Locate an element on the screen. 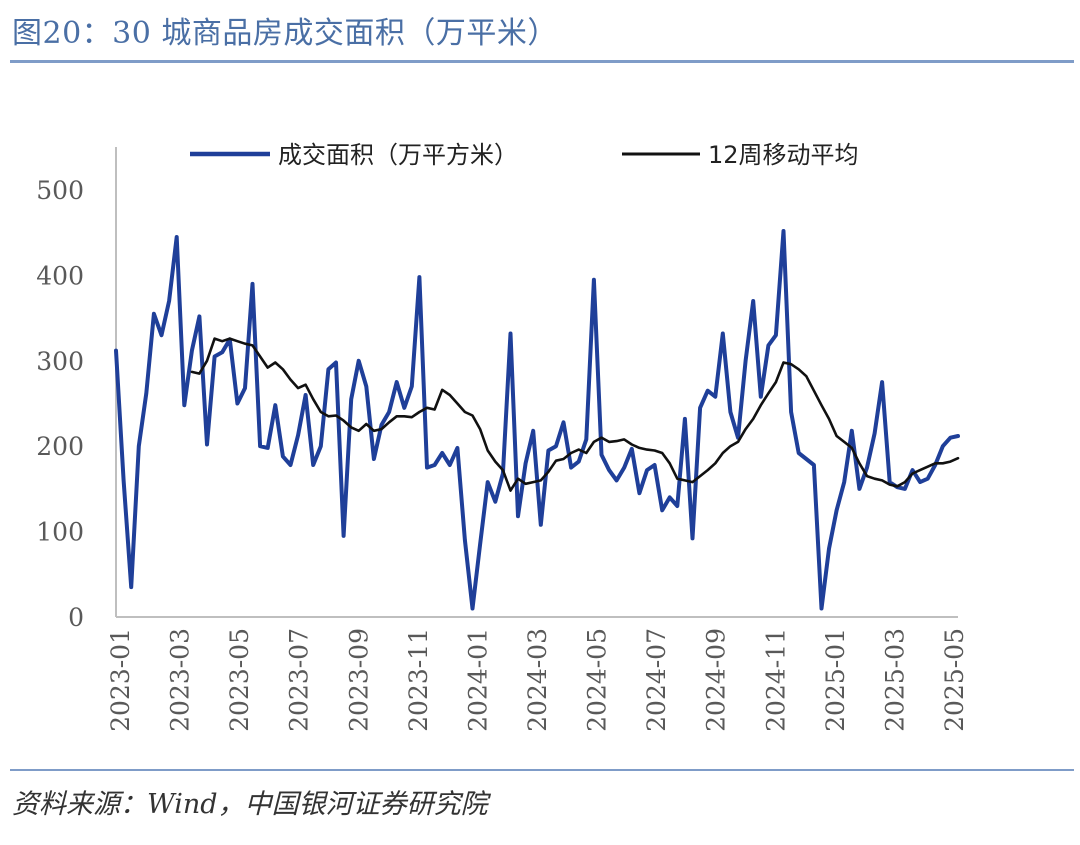 The width and height of the screenshot is (1080, 845). x-tick-label: 2024-11 is located at coordinates (775, 680).